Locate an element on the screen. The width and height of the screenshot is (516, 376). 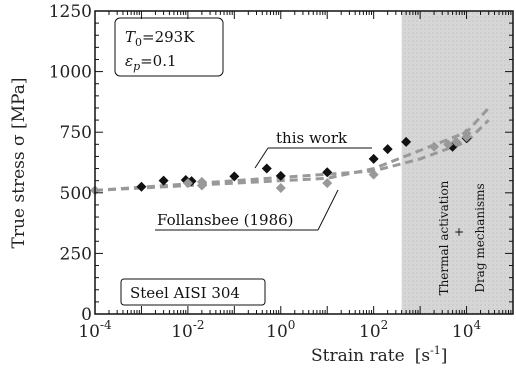
y-tick-label: 500 is located at coordinates (76, 194).